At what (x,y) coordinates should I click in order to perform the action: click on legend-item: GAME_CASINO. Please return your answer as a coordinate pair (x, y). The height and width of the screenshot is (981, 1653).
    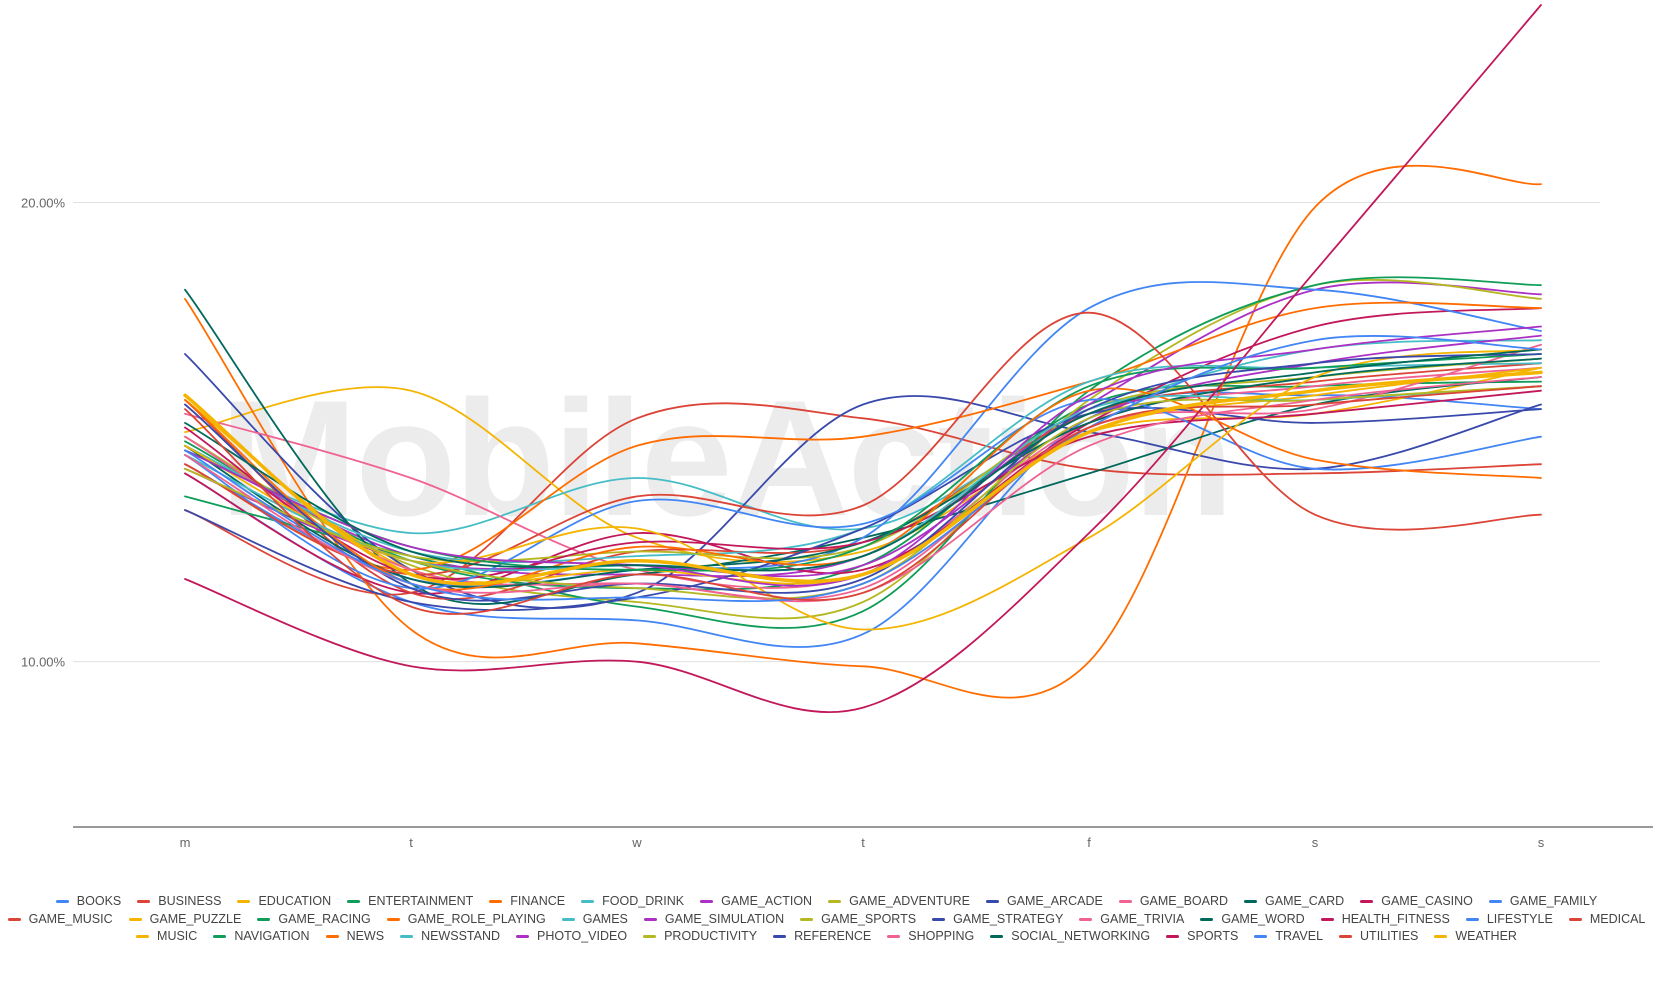
    Looking at the image, I should click on (1416, 902).